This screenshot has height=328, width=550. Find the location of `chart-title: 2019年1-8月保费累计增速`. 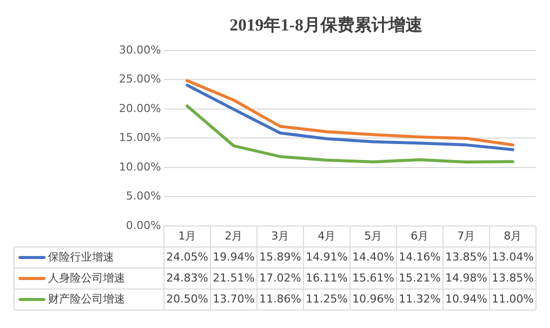

chart-title: 2019年1-8月保费累计增速 is located at coordinates (326, 25).